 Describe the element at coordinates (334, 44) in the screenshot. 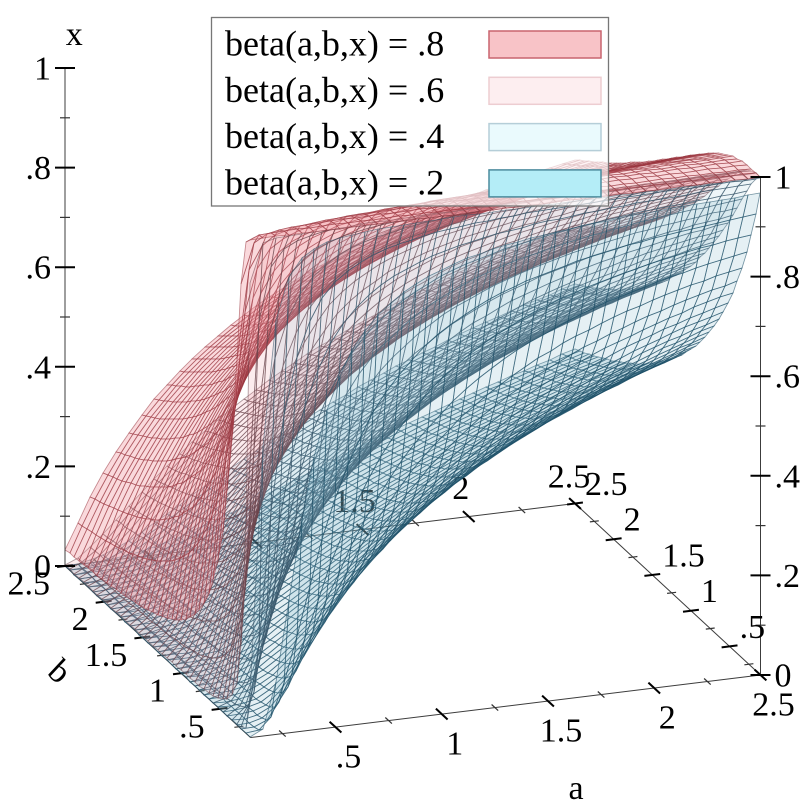

I see `svg-text: beta(a,b,x) = .8` at that location.